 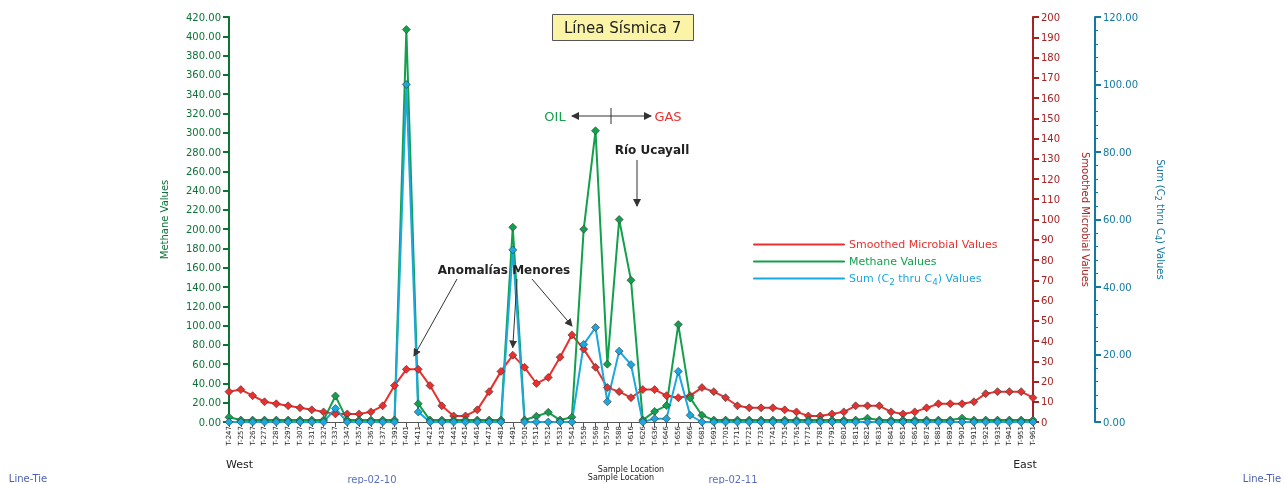 What do you see at coordinates (1047, 361) in the screenshot?
I see `y2-tick-label: 30` at bounding box center [1047, 361].